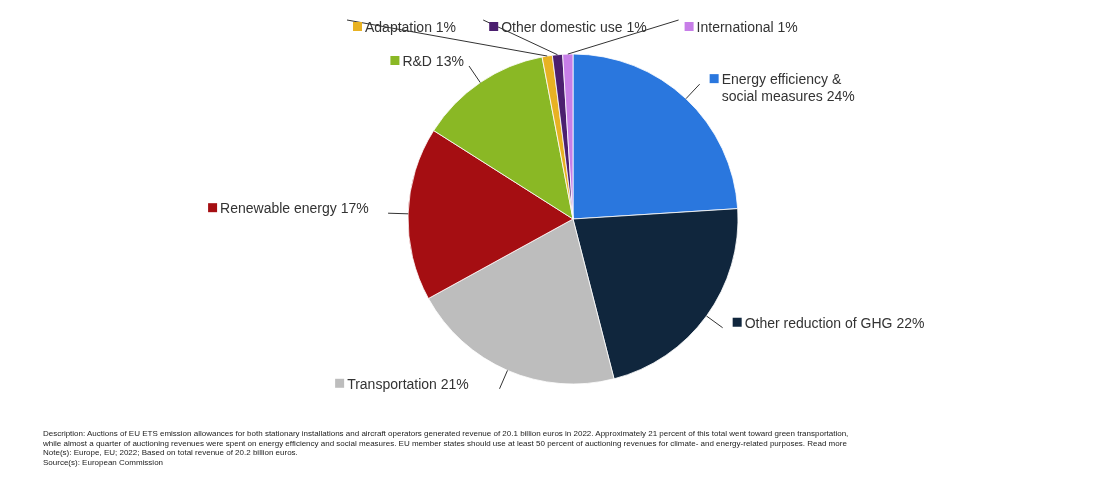 The image size is (1110, 477). Describe the element at coordinates (103, 462) in the screenshot. I see `source-note: Source(s): European Commission` at that location.